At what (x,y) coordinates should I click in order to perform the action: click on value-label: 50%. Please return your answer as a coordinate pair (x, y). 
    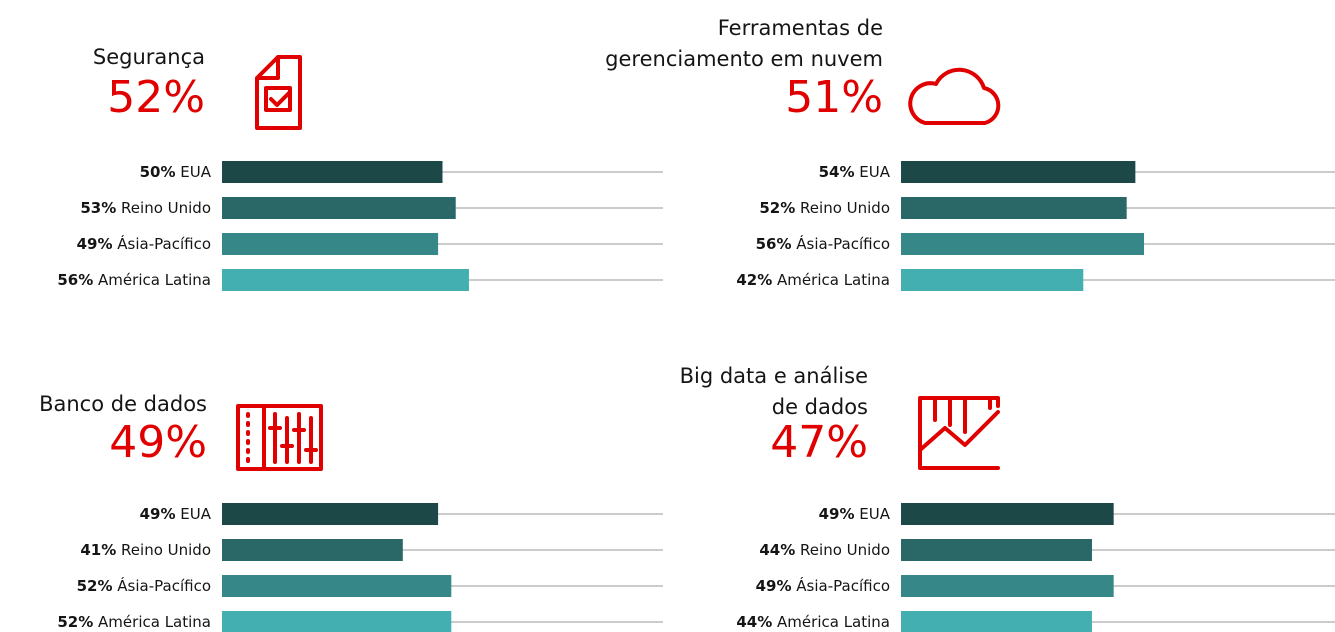
    Looking at the image, I should click on (158, 172).